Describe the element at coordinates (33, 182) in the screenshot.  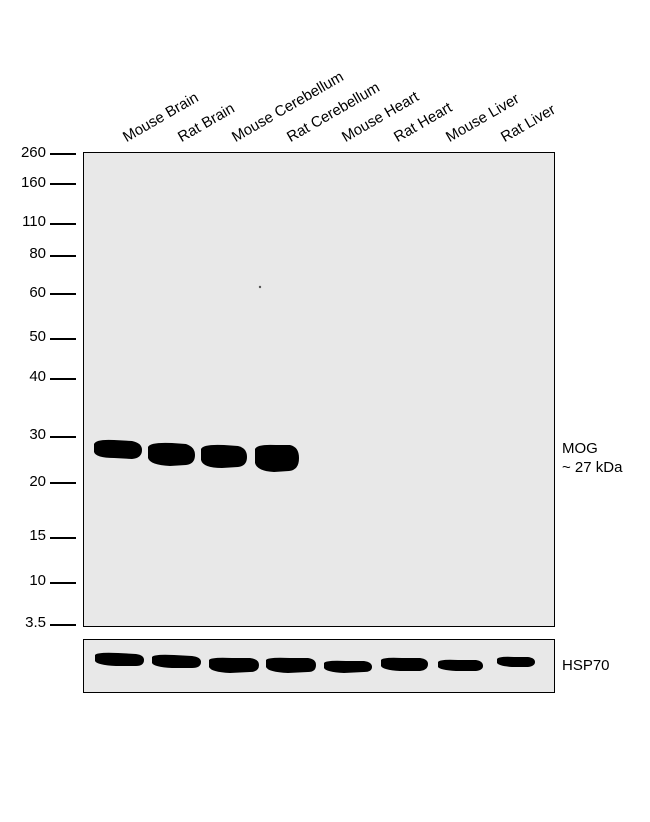
I see `mw-label-160: 160` at that location.